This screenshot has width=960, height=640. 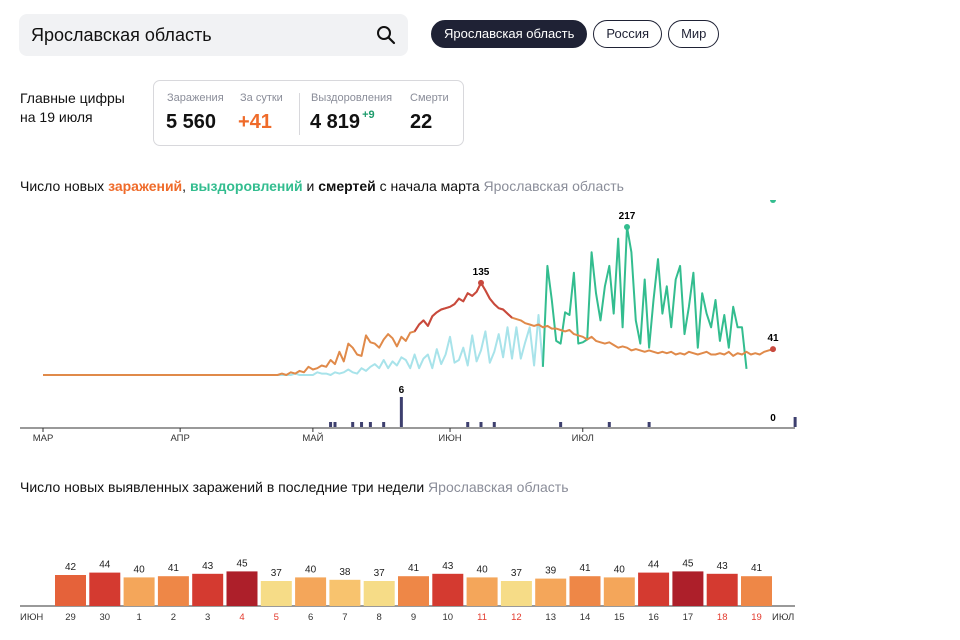 What do you see at coordinates (72, 108) in the screenshot?
I see `main-figures-title: Главные цифры на 19 июля` at bounding box center [72, 108].